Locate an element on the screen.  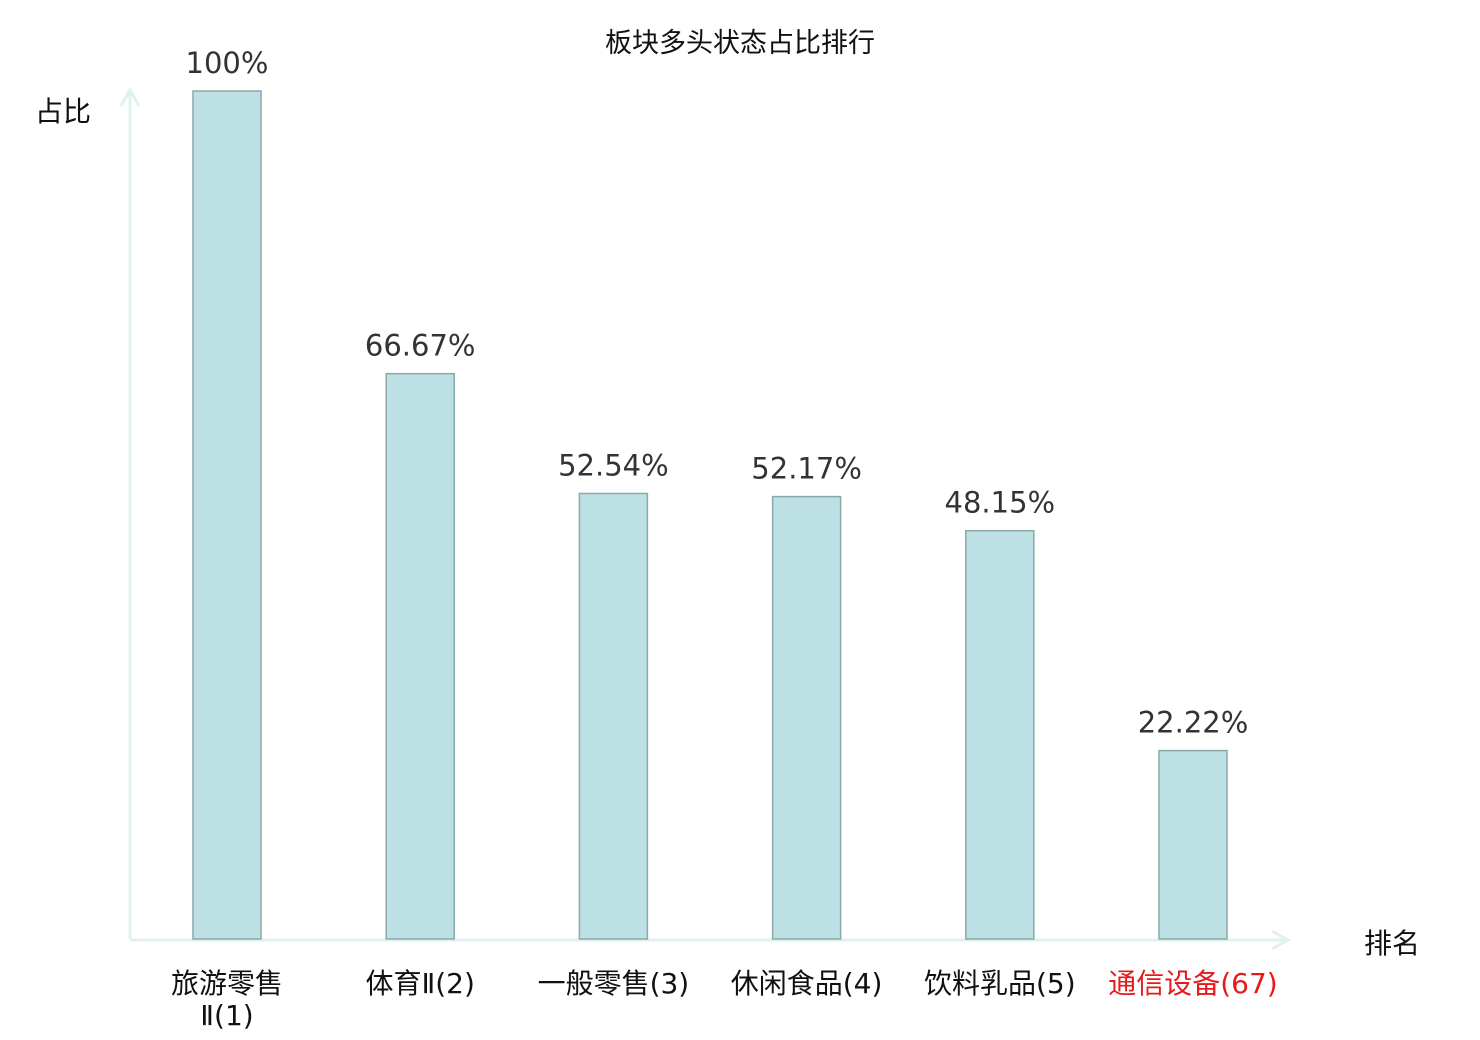
x-axis-label: 排名 is located at coordinates (1392, 943).